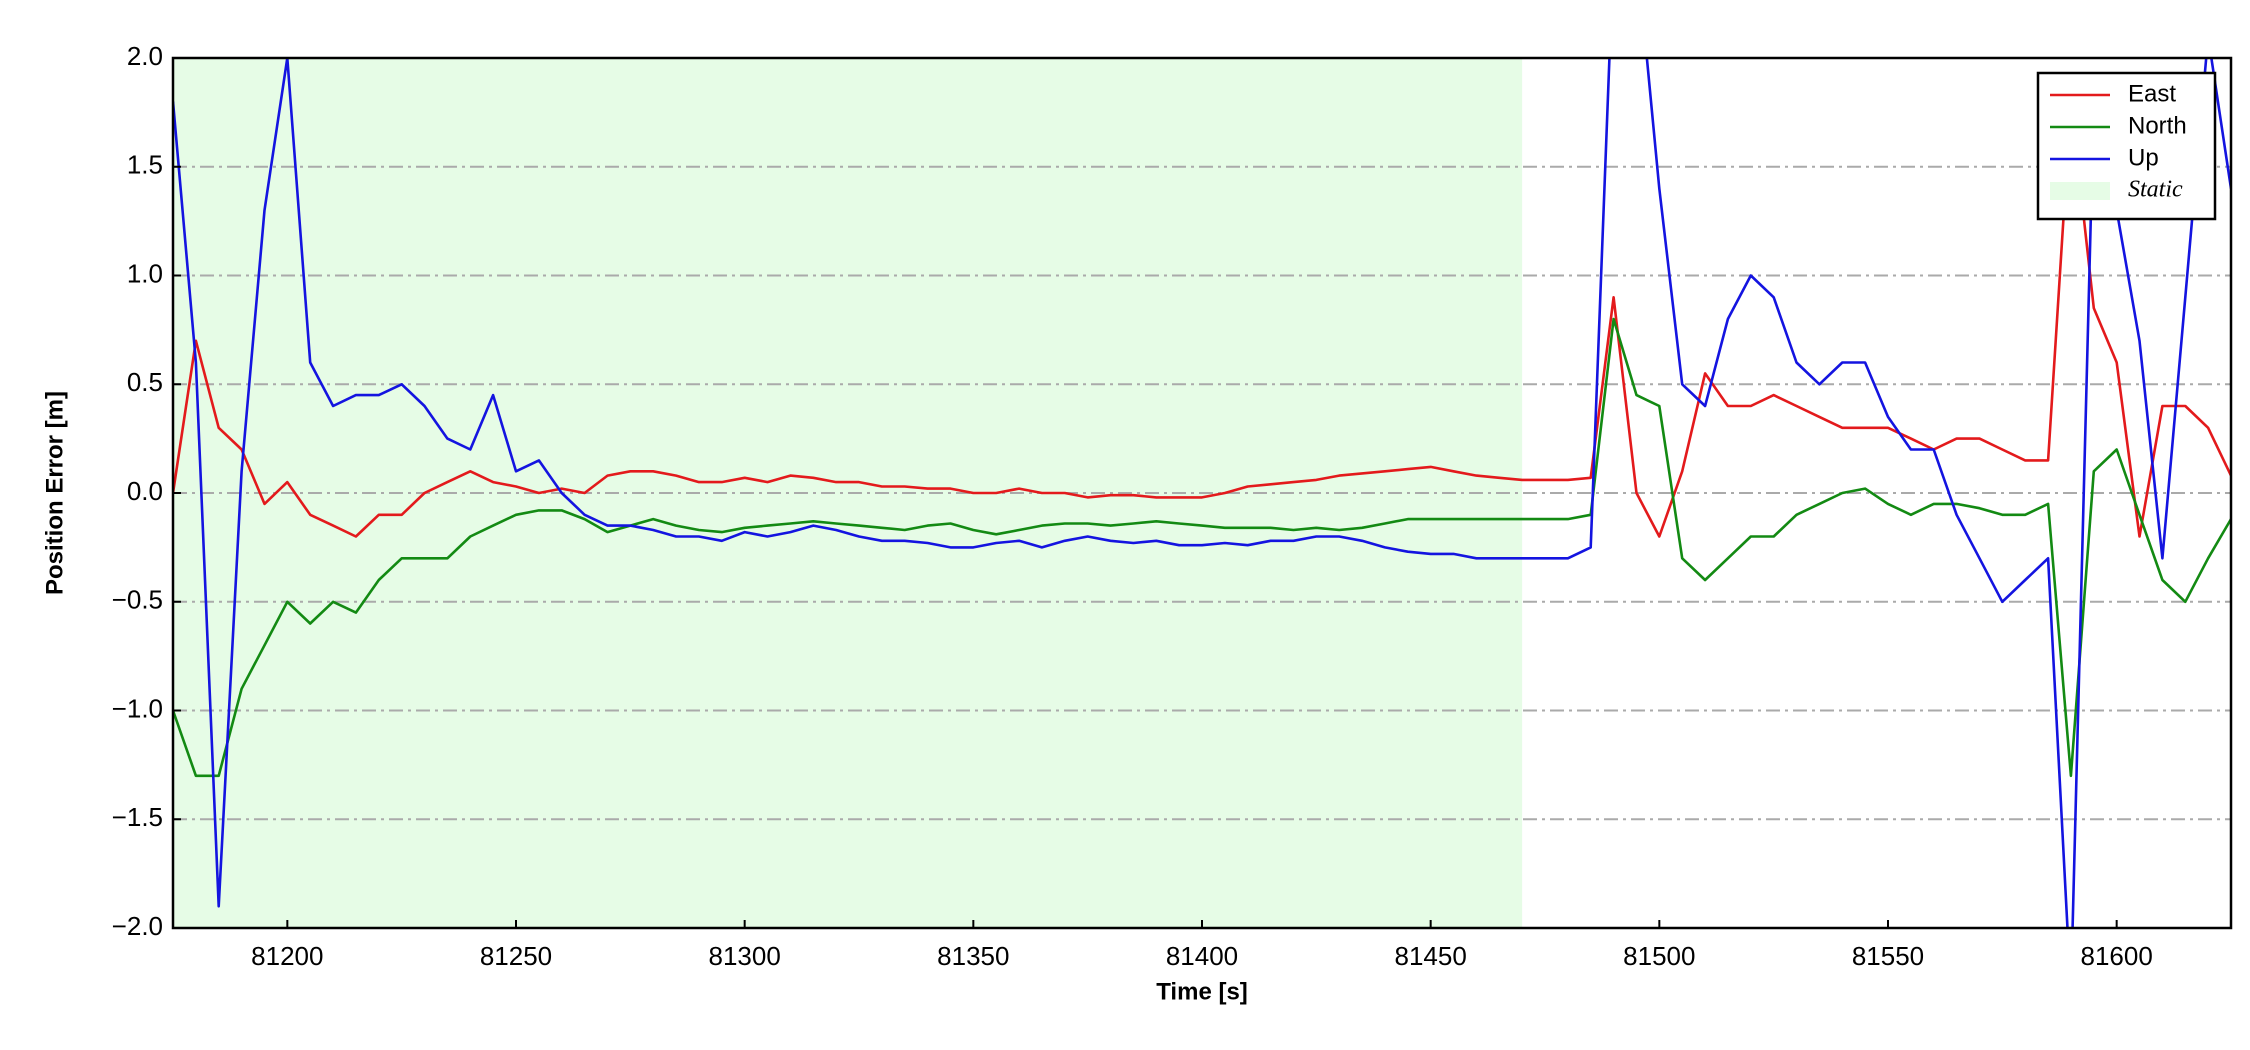  What do you see at coordinates (2152, 93) in the screenshot?
I see `legend-label: East` at bounding box center [2152, 93].